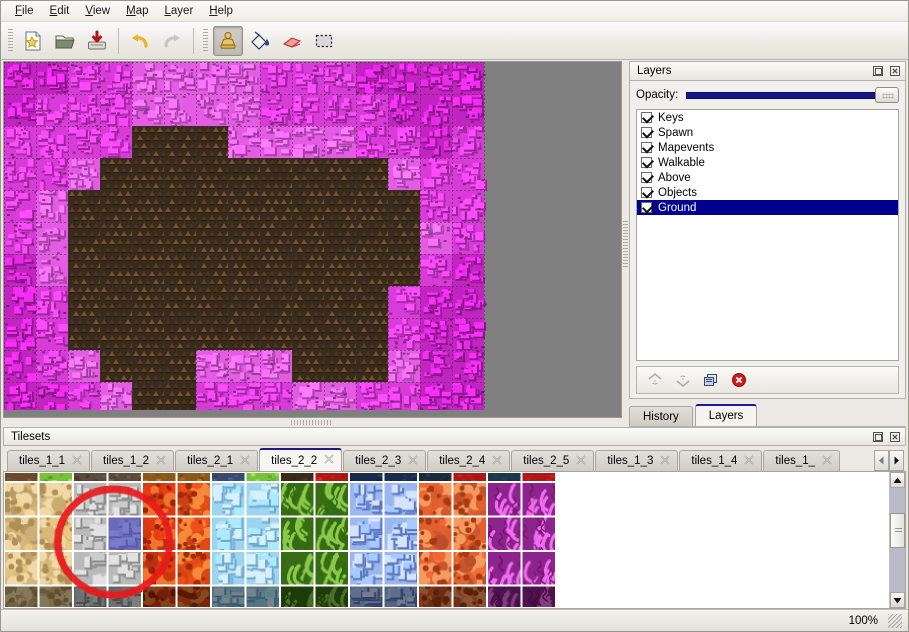 The height and width of the screenshot is (632, 909). Describe the element at coordinates (674, 177) in the screenshot. I see `layer-label: Above` at that location.